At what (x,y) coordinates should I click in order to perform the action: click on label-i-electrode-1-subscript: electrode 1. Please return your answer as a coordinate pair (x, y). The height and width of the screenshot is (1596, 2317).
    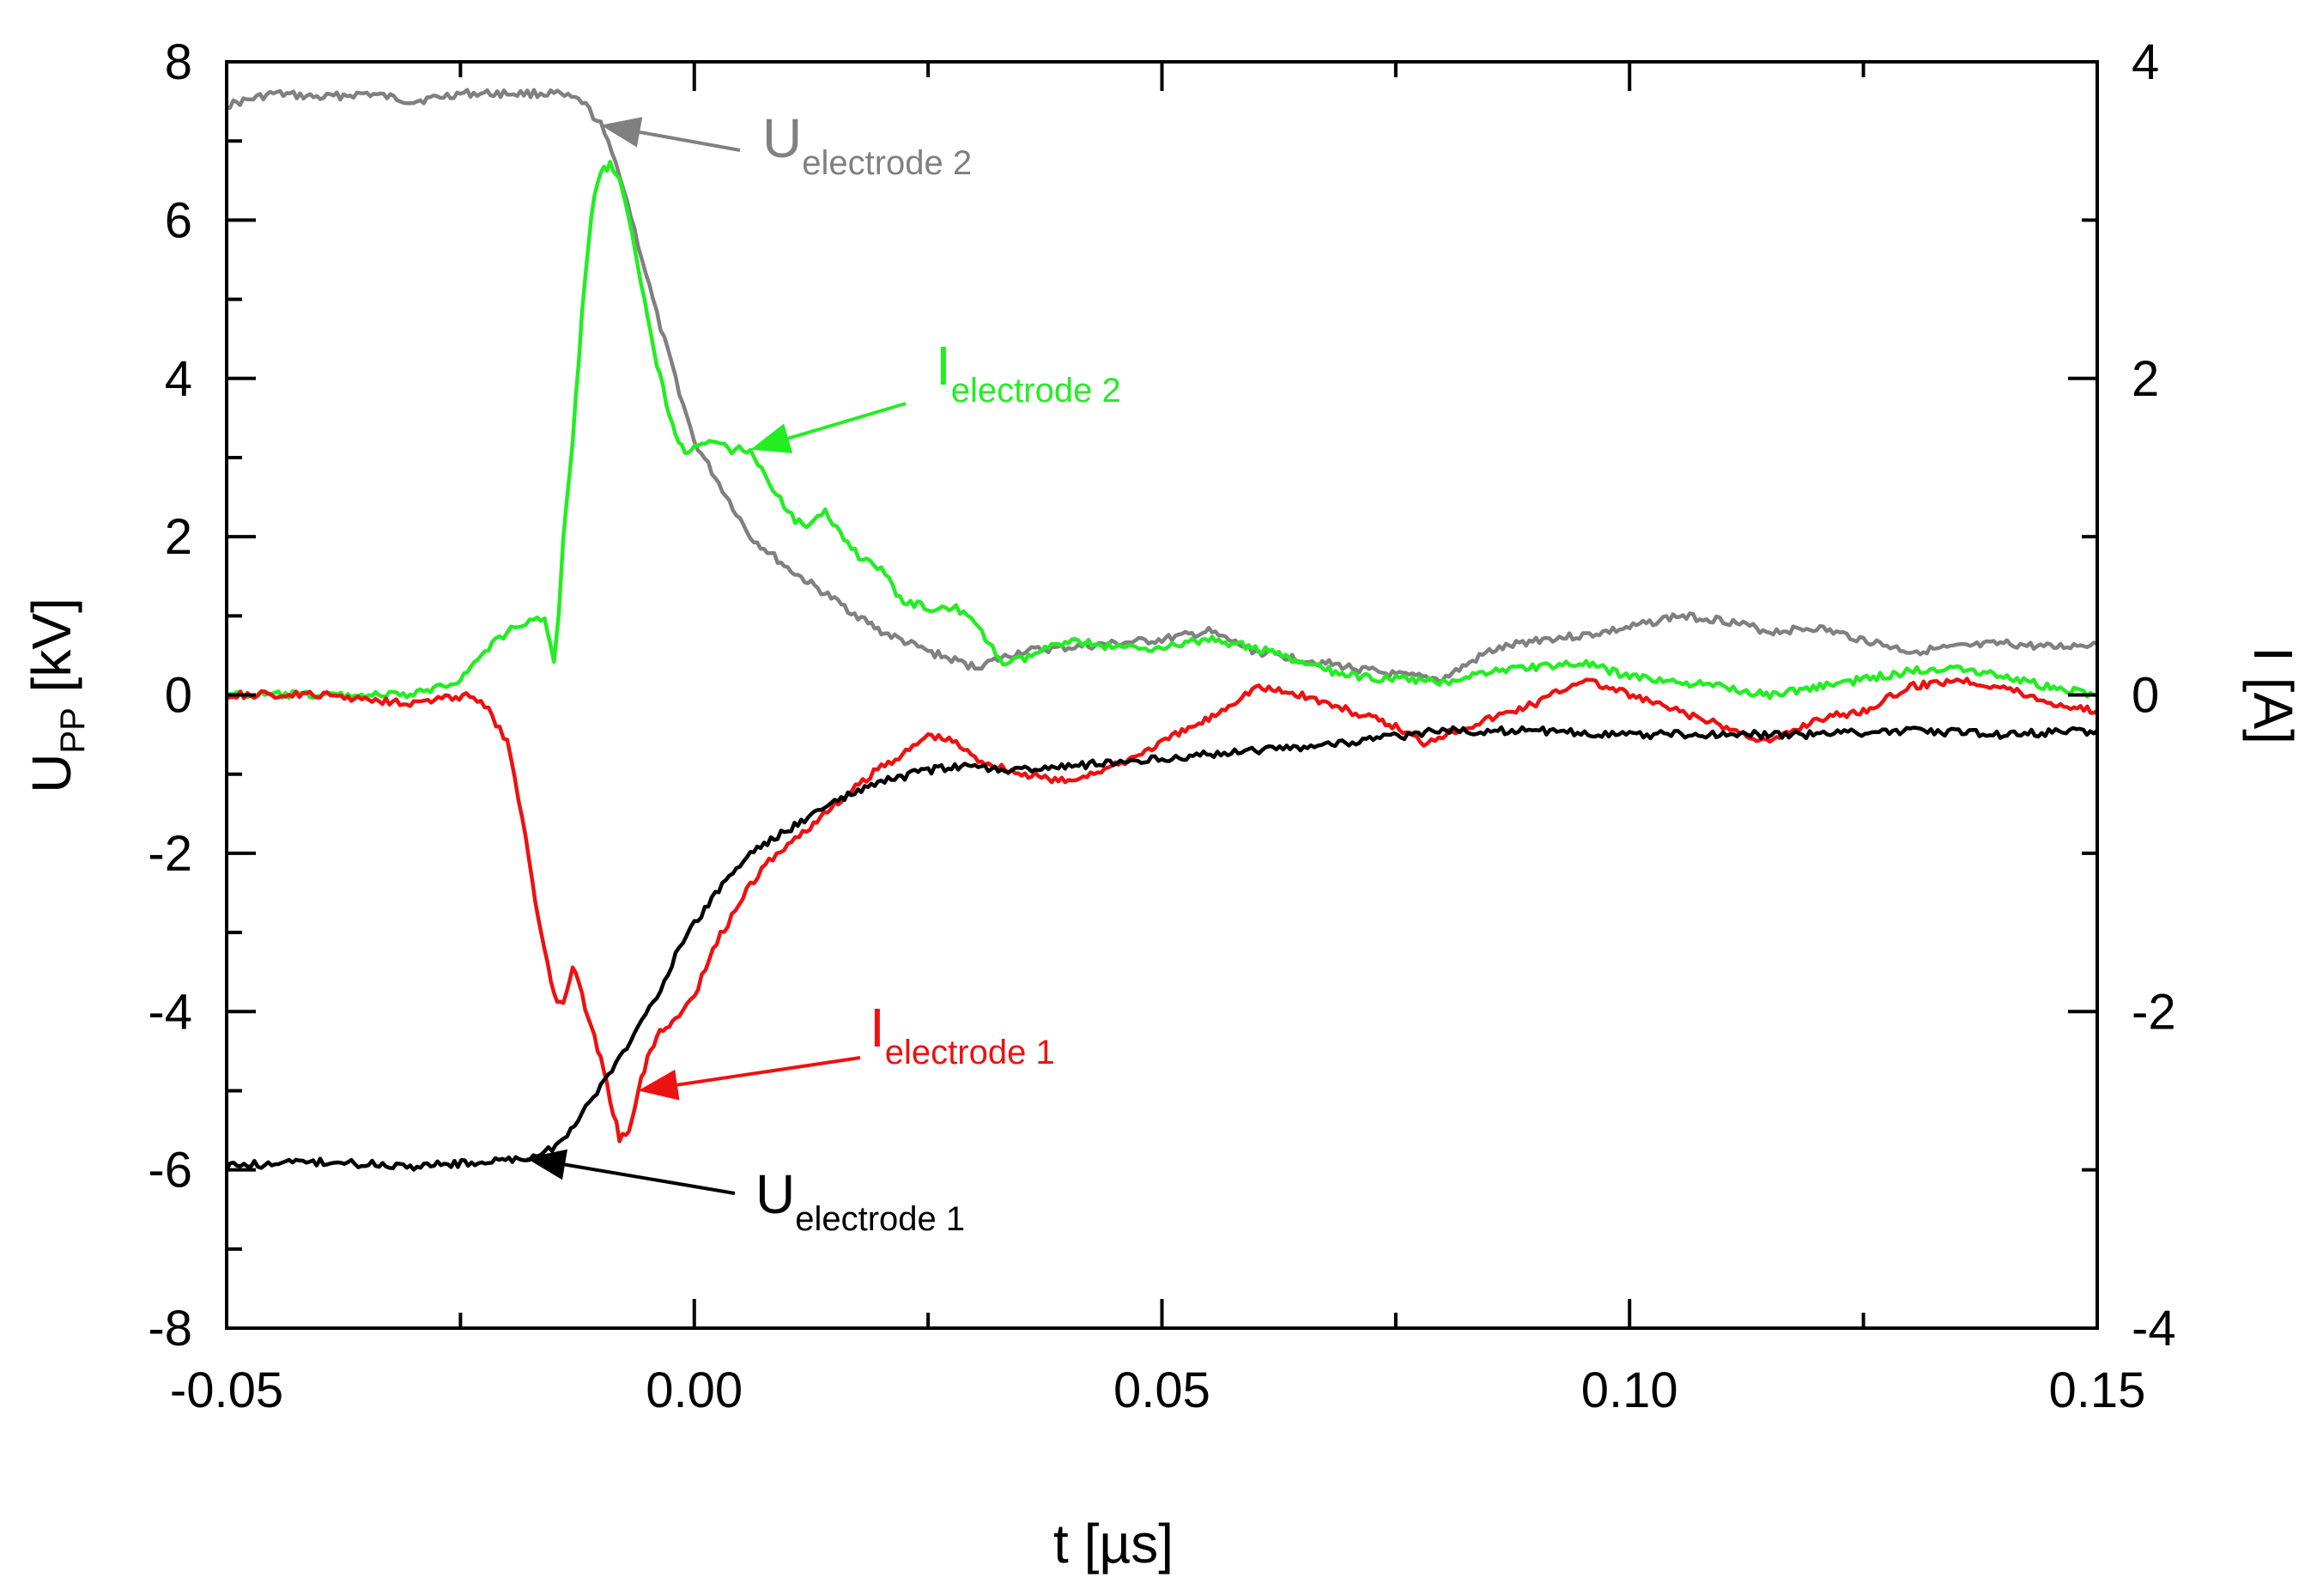
    Looking at the image, I should click on (970, 1052).